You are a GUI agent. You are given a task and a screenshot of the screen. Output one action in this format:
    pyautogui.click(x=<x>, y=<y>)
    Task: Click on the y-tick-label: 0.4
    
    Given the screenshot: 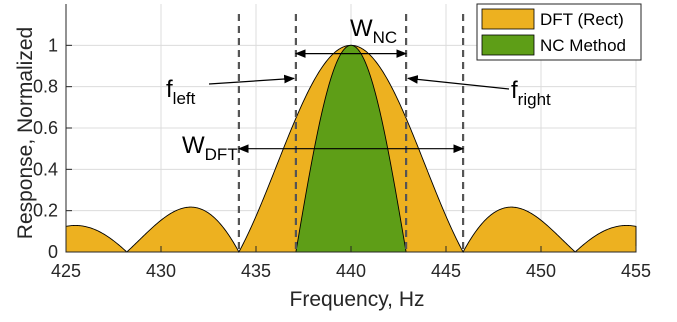 What is the action you would take?
    pyautogui.click(x=45, y=169)
    